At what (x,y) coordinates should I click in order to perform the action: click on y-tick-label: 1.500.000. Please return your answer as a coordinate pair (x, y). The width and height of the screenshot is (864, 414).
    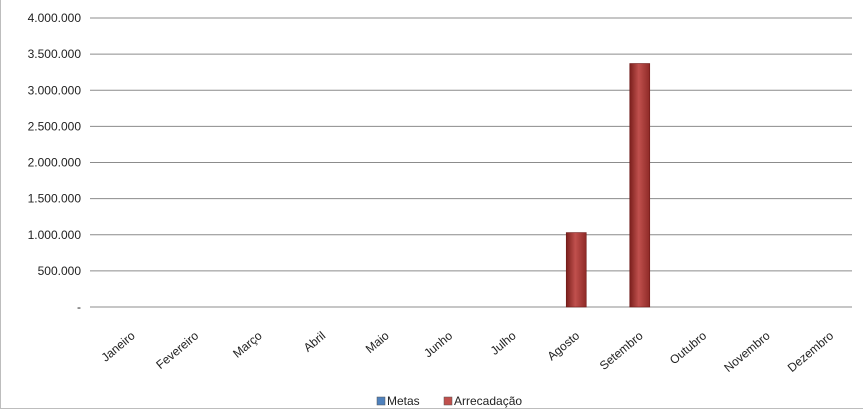
    Looking at the image, I should click on (55, 199).